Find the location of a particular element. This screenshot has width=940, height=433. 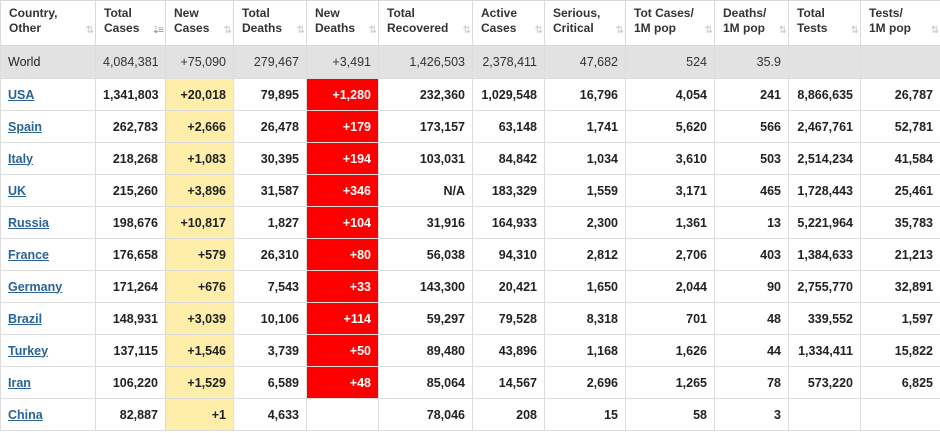

total-cases-cell: 262,783 is located at coordinates (130, 126).